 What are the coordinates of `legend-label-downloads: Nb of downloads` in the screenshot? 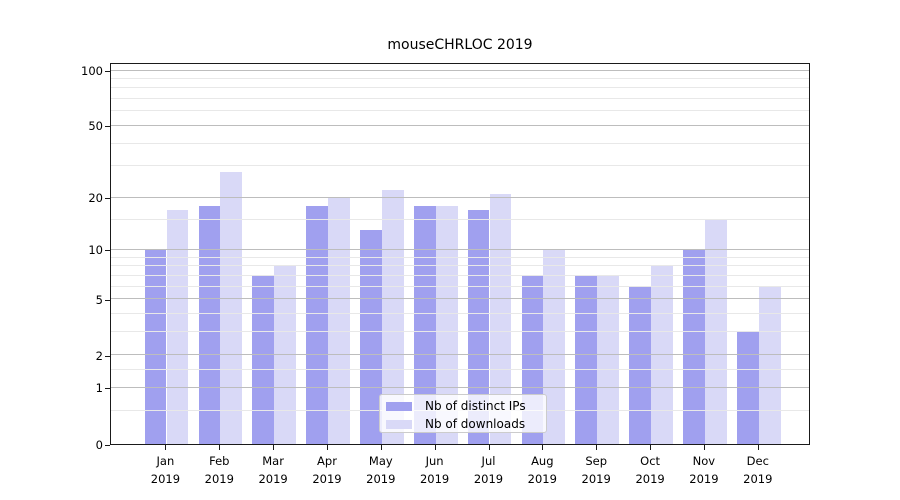 It's located at (475, 424).